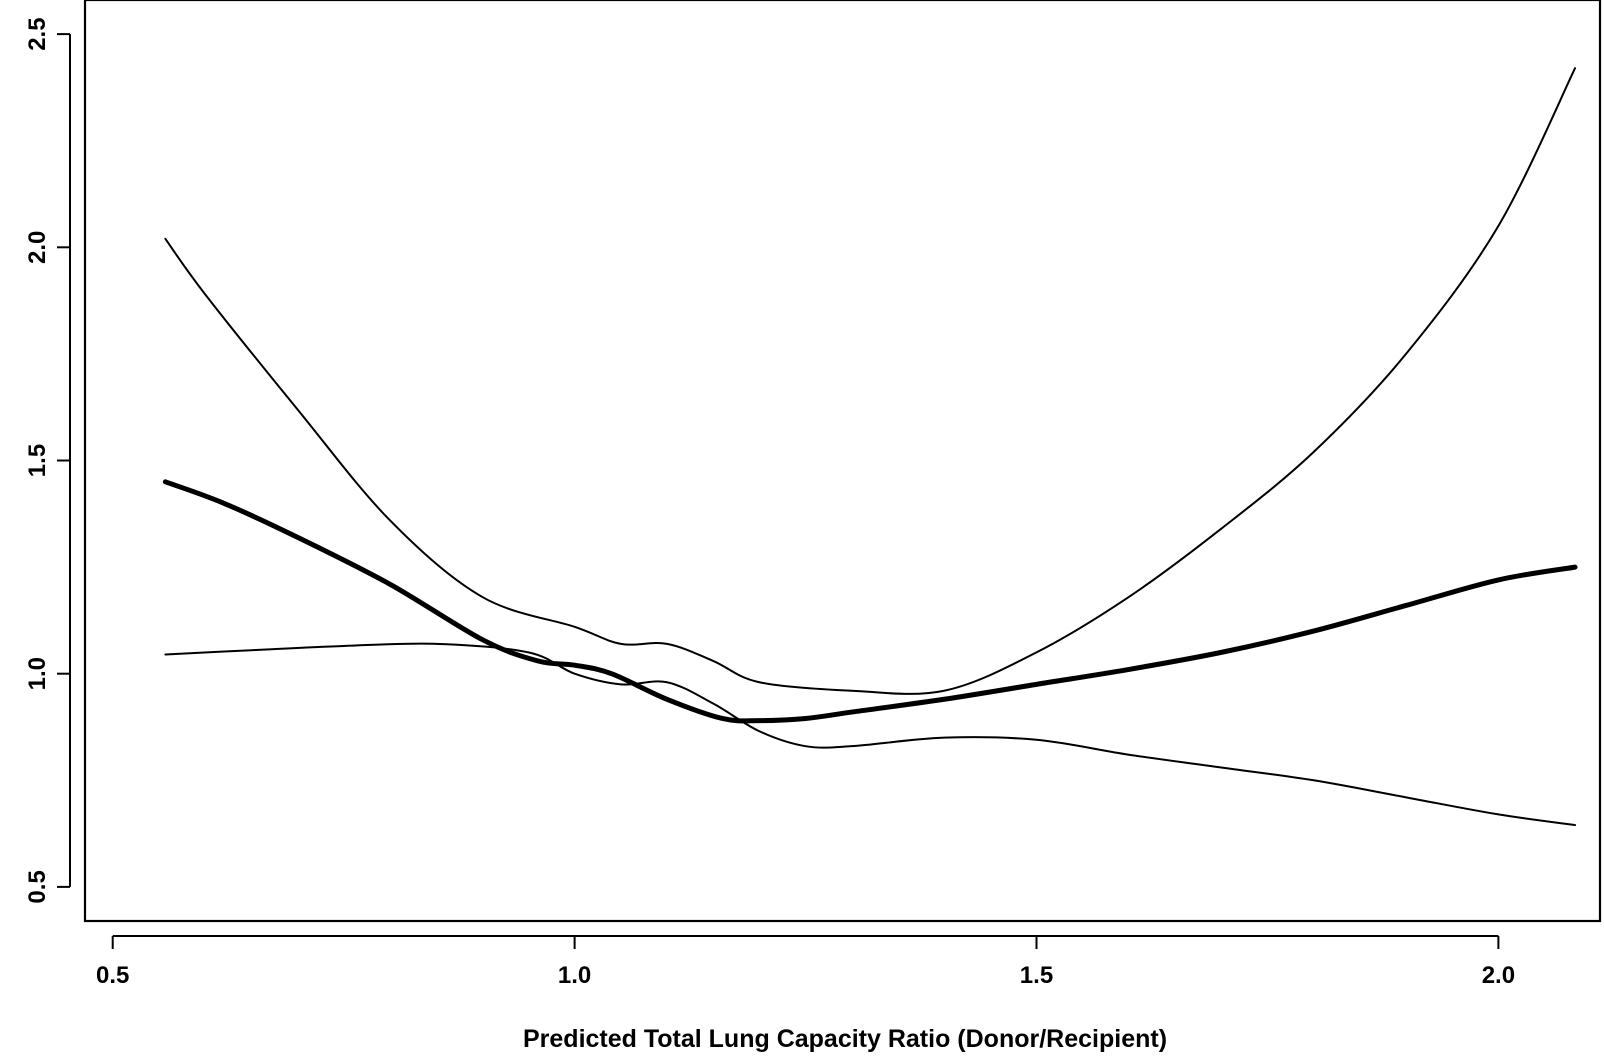 This screenshot has width=1604, height=1063. What do you see at coordinates (37, 247) in the screenshot?
I see `y-tick-label: 2.0` at bounding box center [37, 247].